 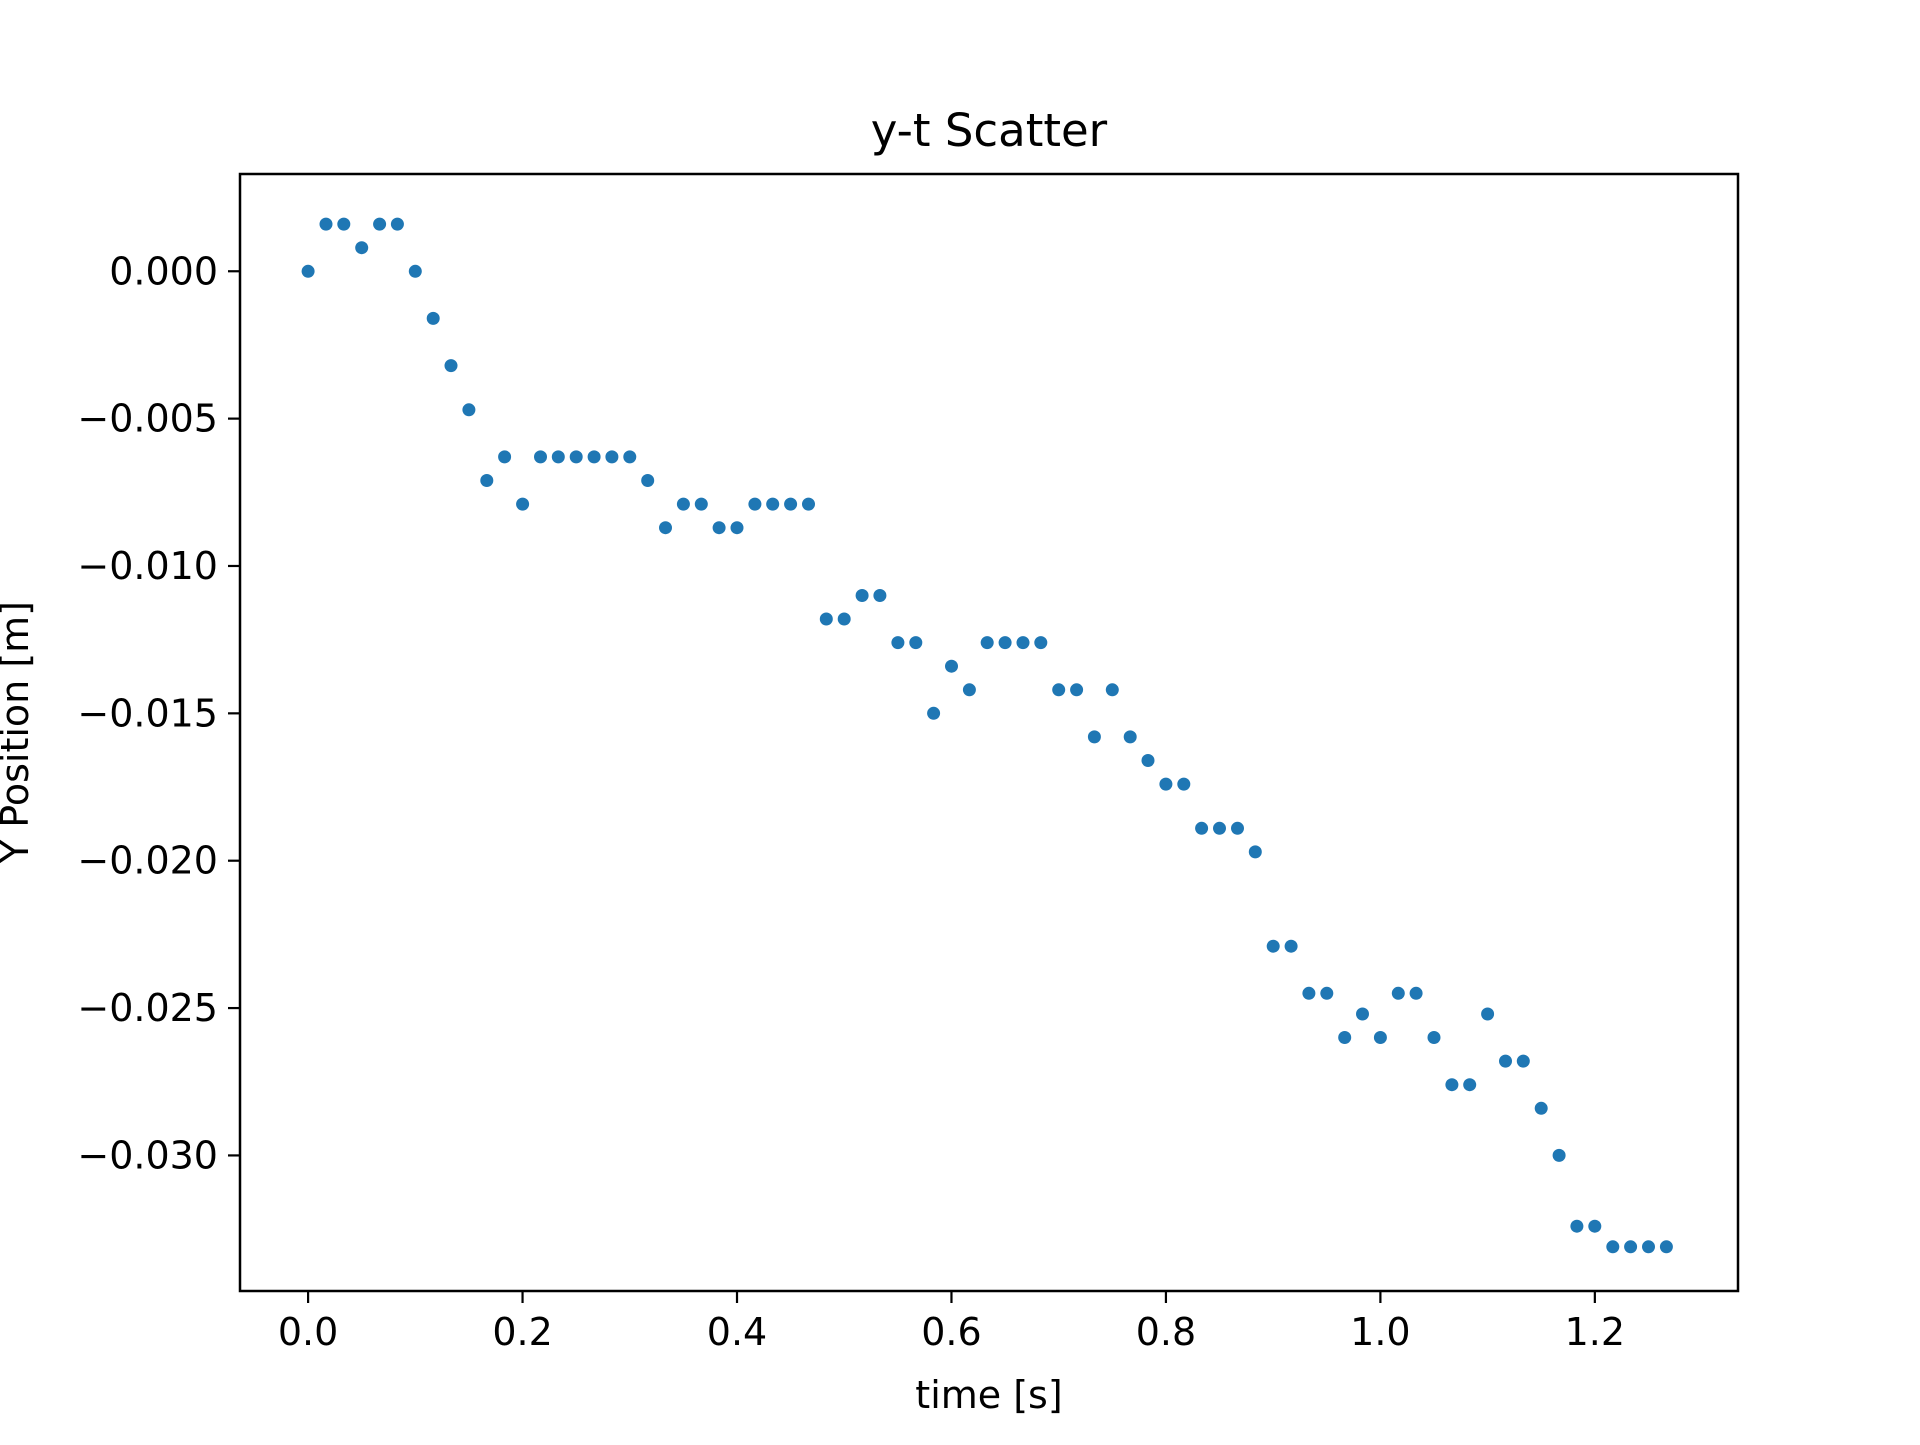 What do you see at coordinates (147, 419) in the screenshot?
I see `y-tick-label: −0.005` at bounding box center [147, 419].